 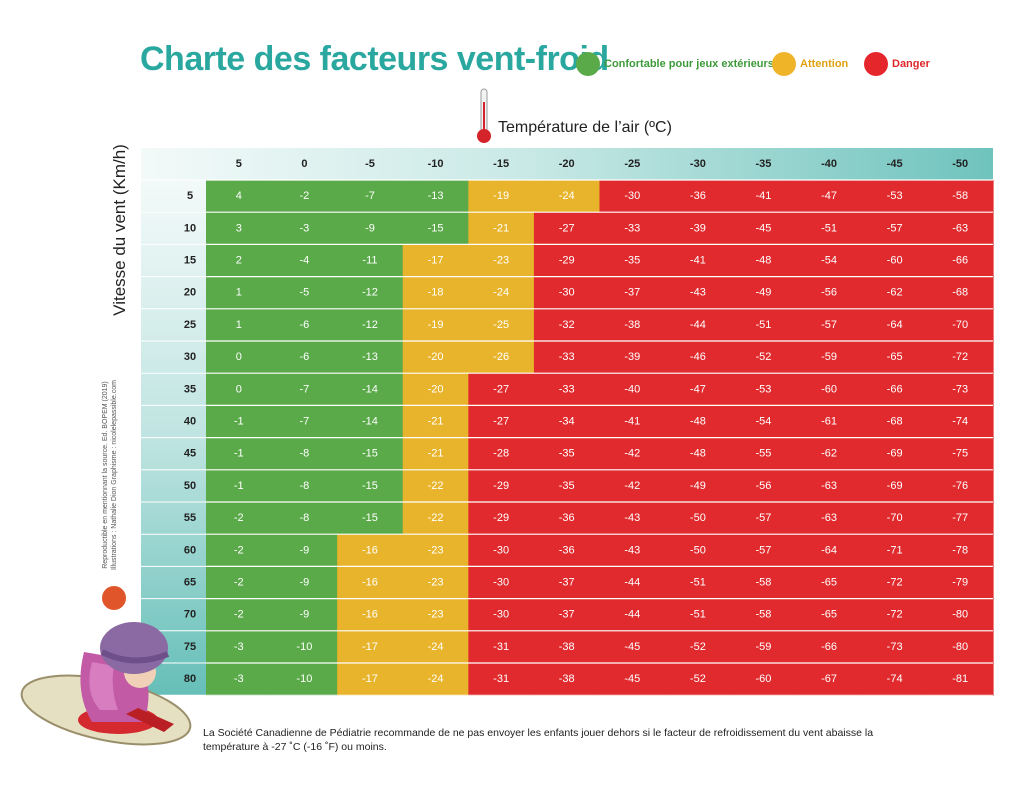 I want to click on legend-label: Attention, so click(x=824, y=64).